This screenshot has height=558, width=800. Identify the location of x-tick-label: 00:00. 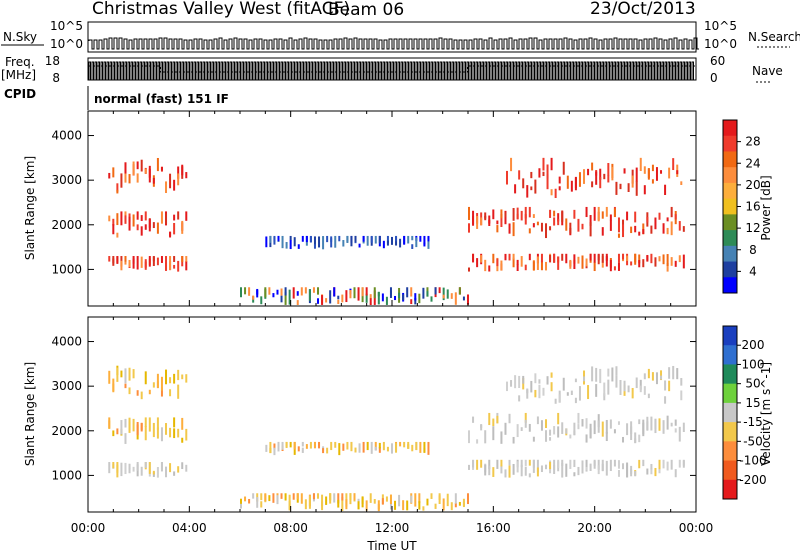
(696, 528).